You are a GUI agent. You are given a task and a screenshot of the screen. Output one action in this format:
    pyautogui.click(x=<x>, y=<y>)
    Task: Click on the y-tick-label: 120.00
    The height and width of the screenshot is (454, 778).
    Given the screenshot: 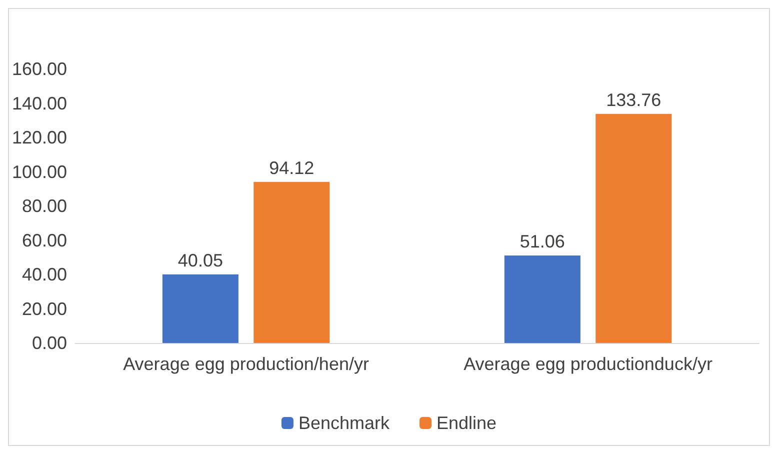 What is the action you would take?
    pyautogui.click(x=40, y=138)
    